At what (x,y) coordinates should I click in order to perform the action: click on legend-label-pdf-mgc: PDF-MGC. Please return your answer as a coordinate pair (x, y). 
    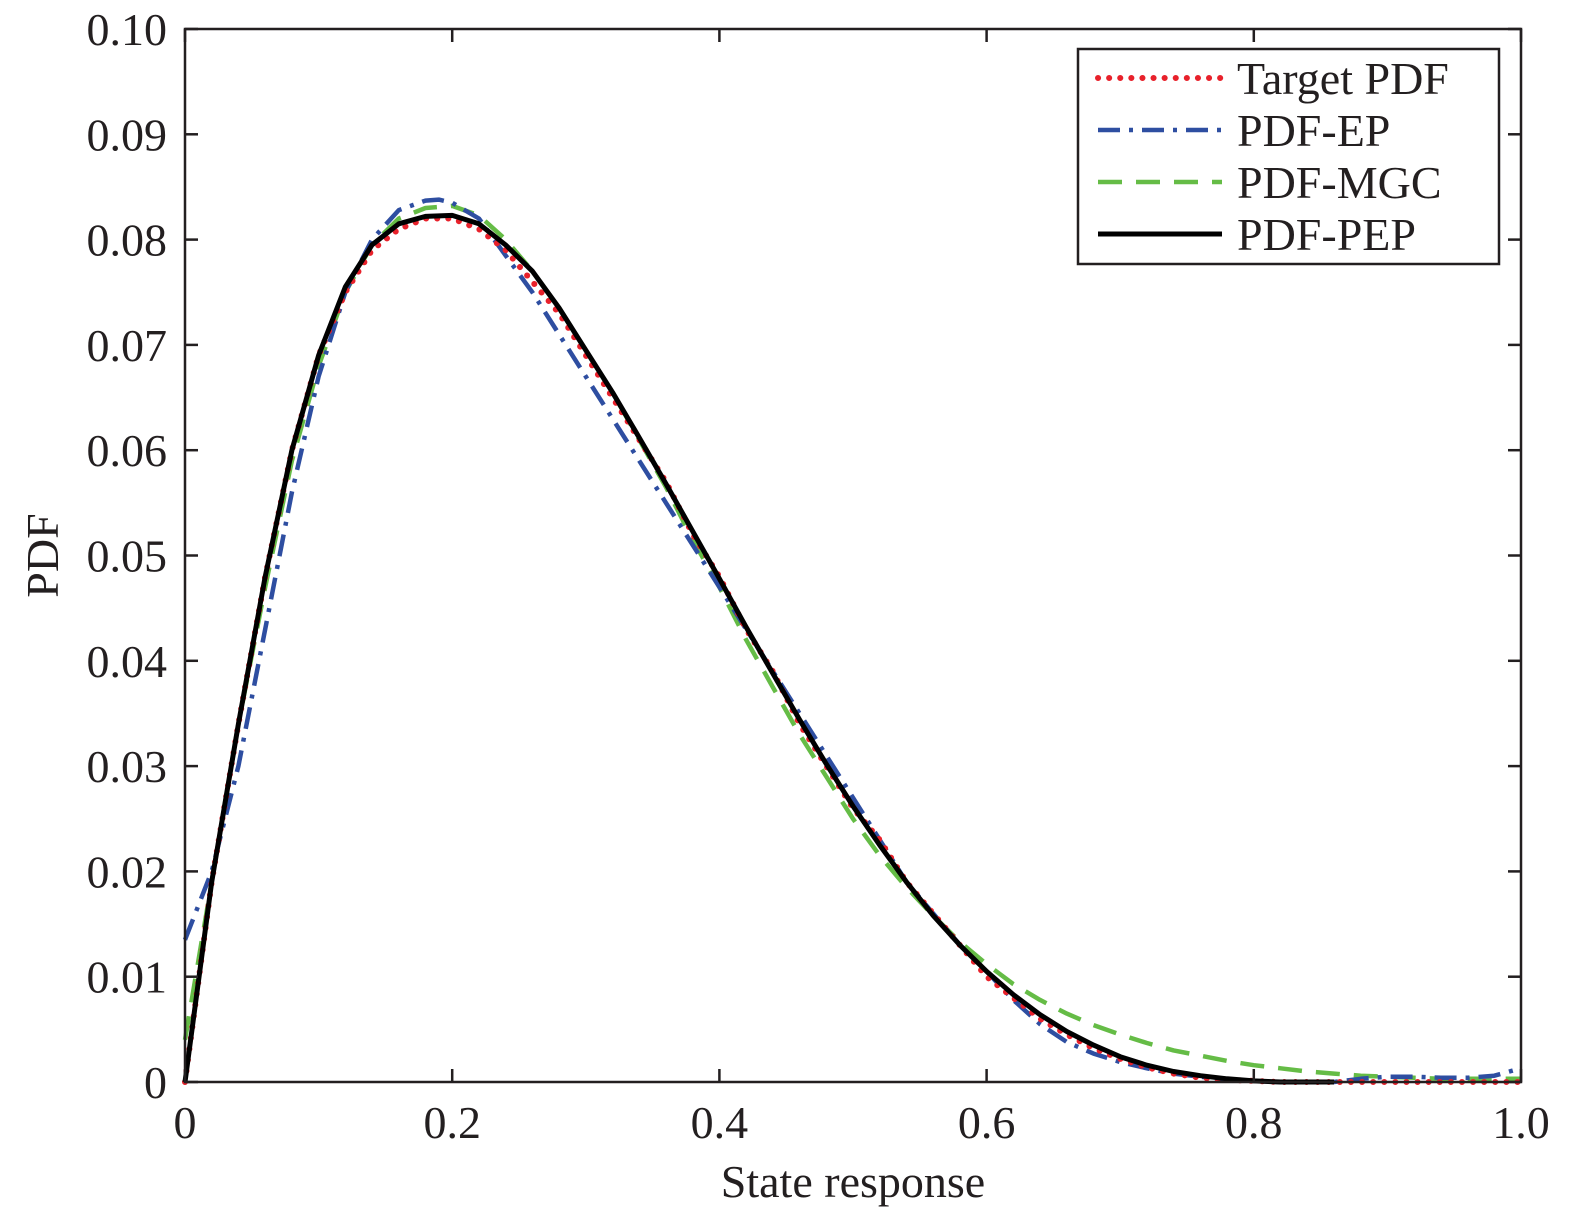
    Looking at the image, I should click on (1339, 182).